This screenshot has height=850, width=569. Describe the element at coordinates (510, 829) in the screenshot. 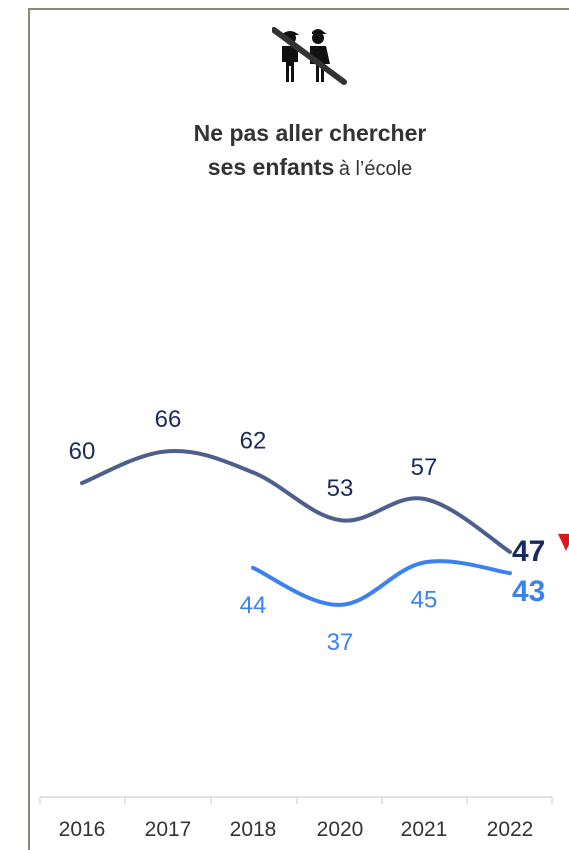

I see `x-tick-label: 2022` at that location.